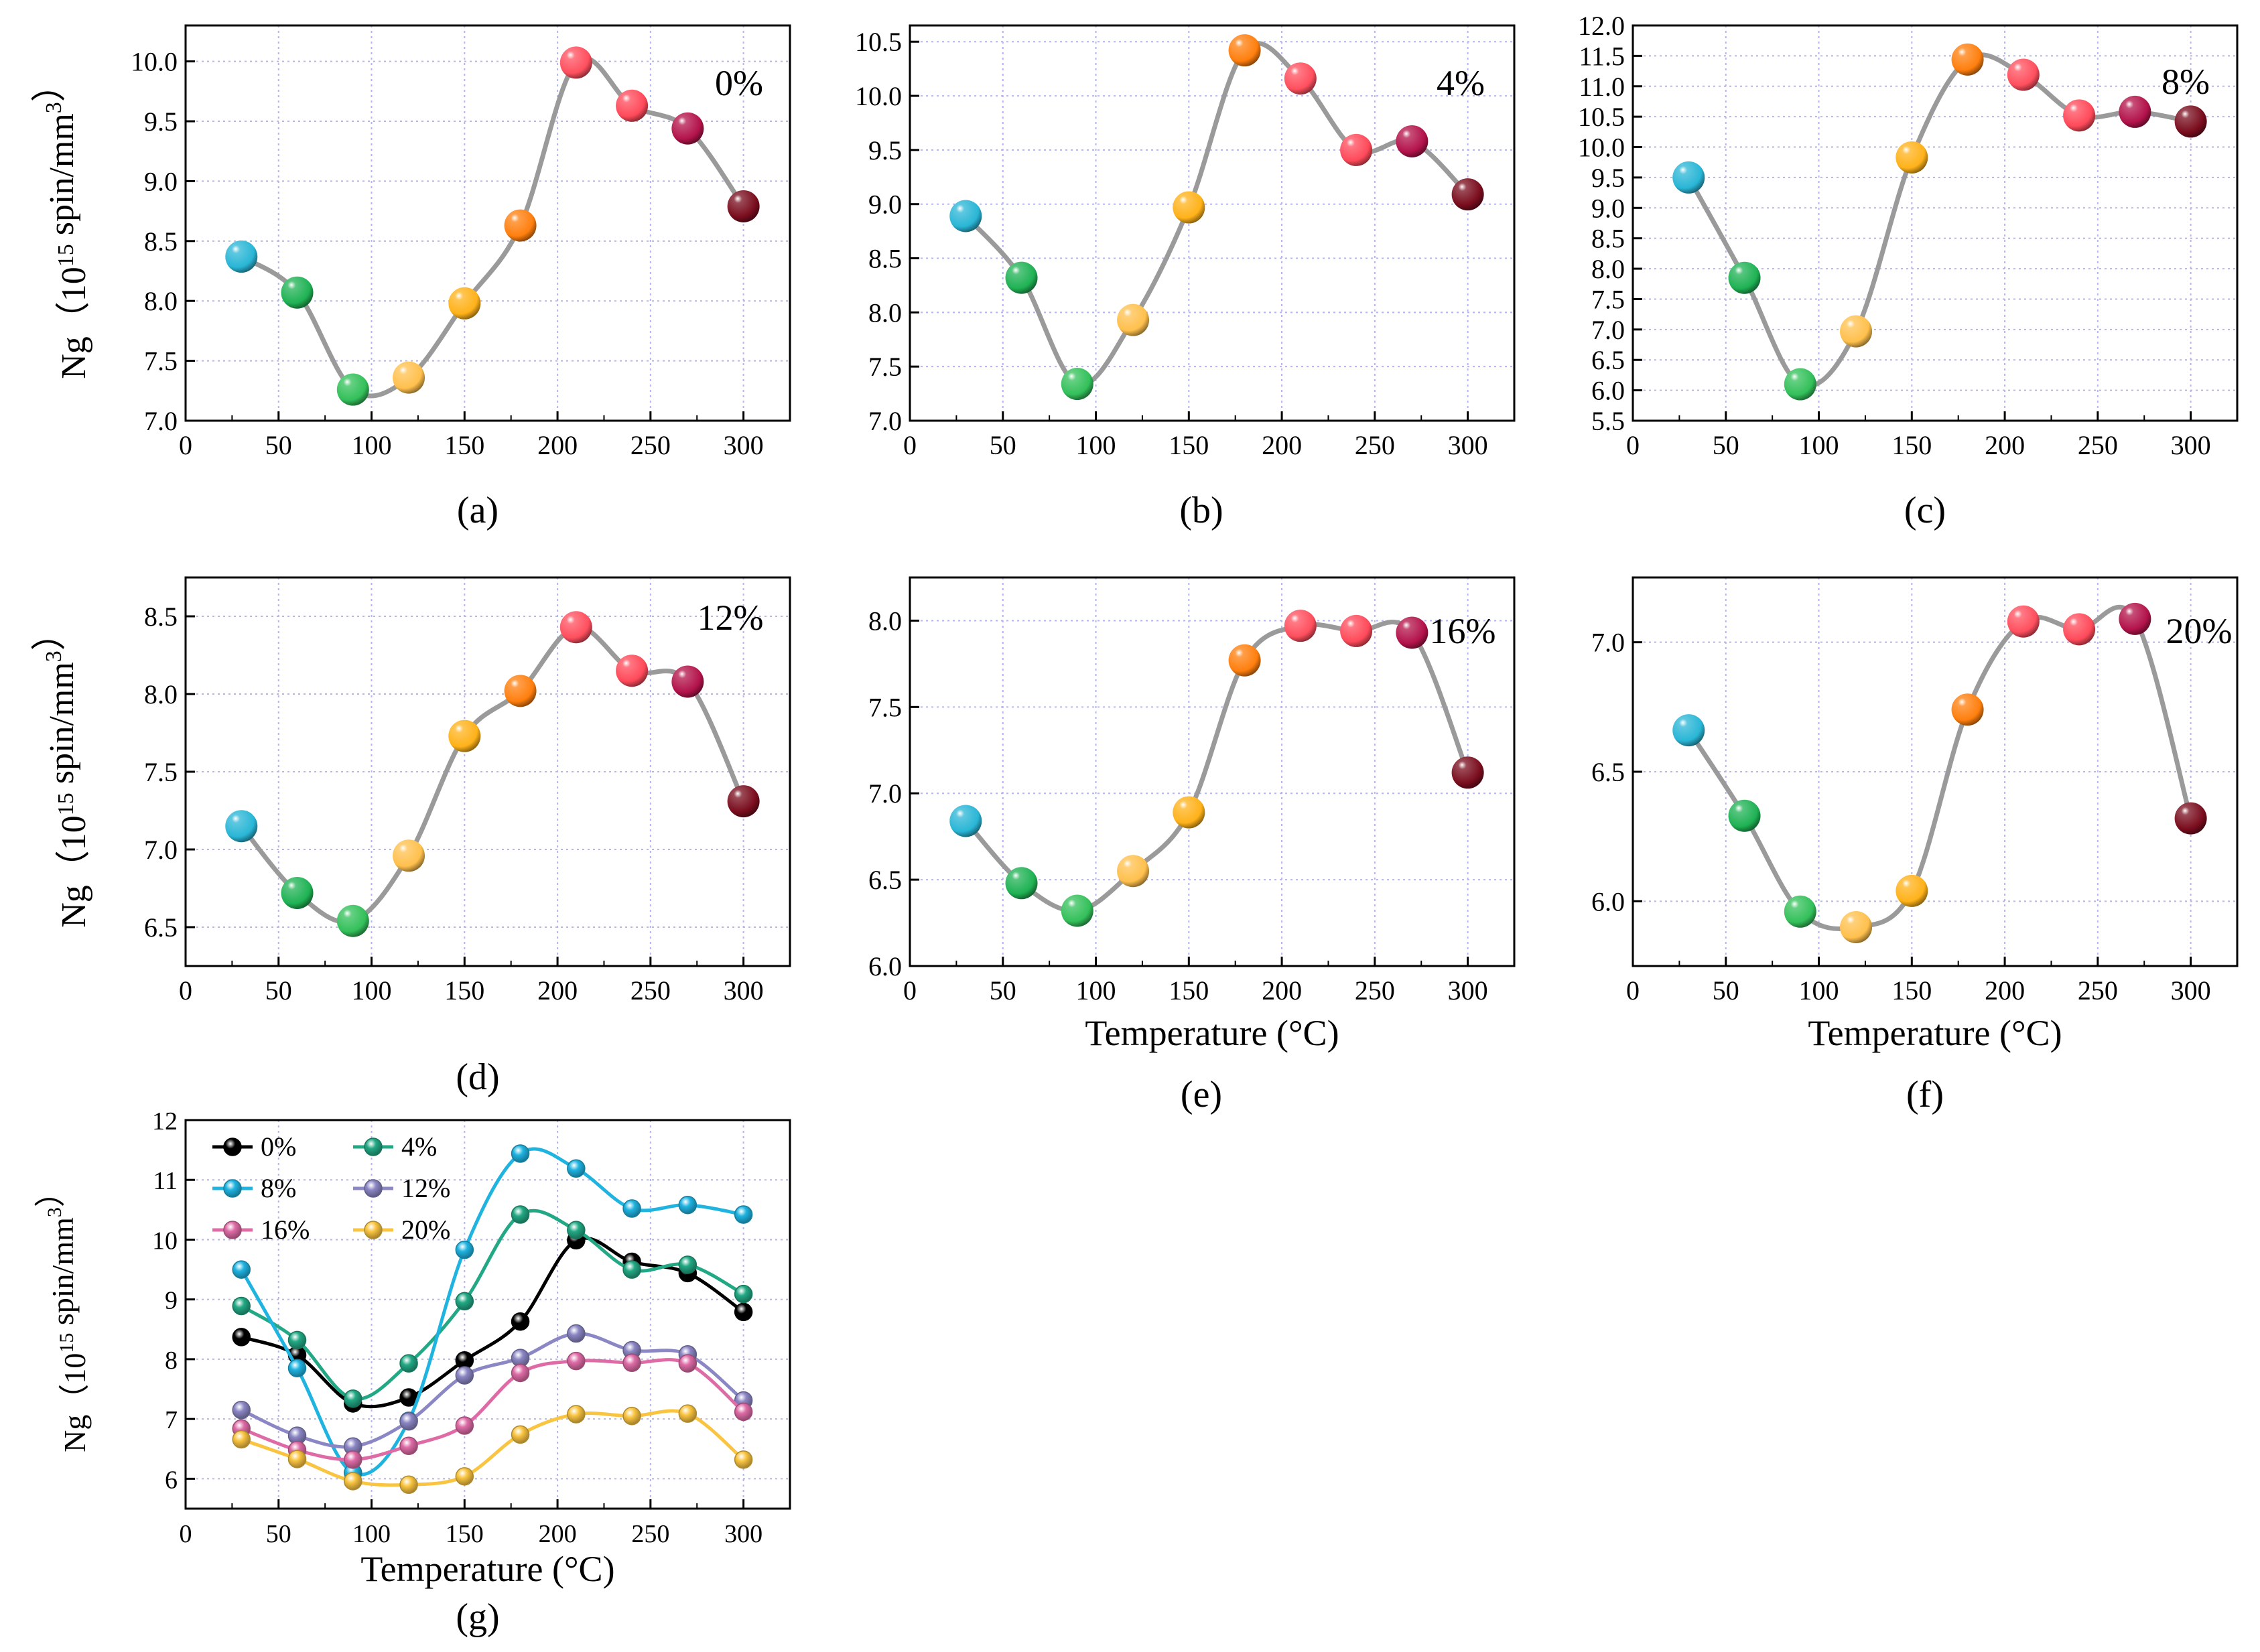 The width and height of the screenshot is (2260, 1652). What do you see at coordinates (1925, 510) in the screenshot?
I see `panel-label: (c)` at bounding box center [1925, 510].